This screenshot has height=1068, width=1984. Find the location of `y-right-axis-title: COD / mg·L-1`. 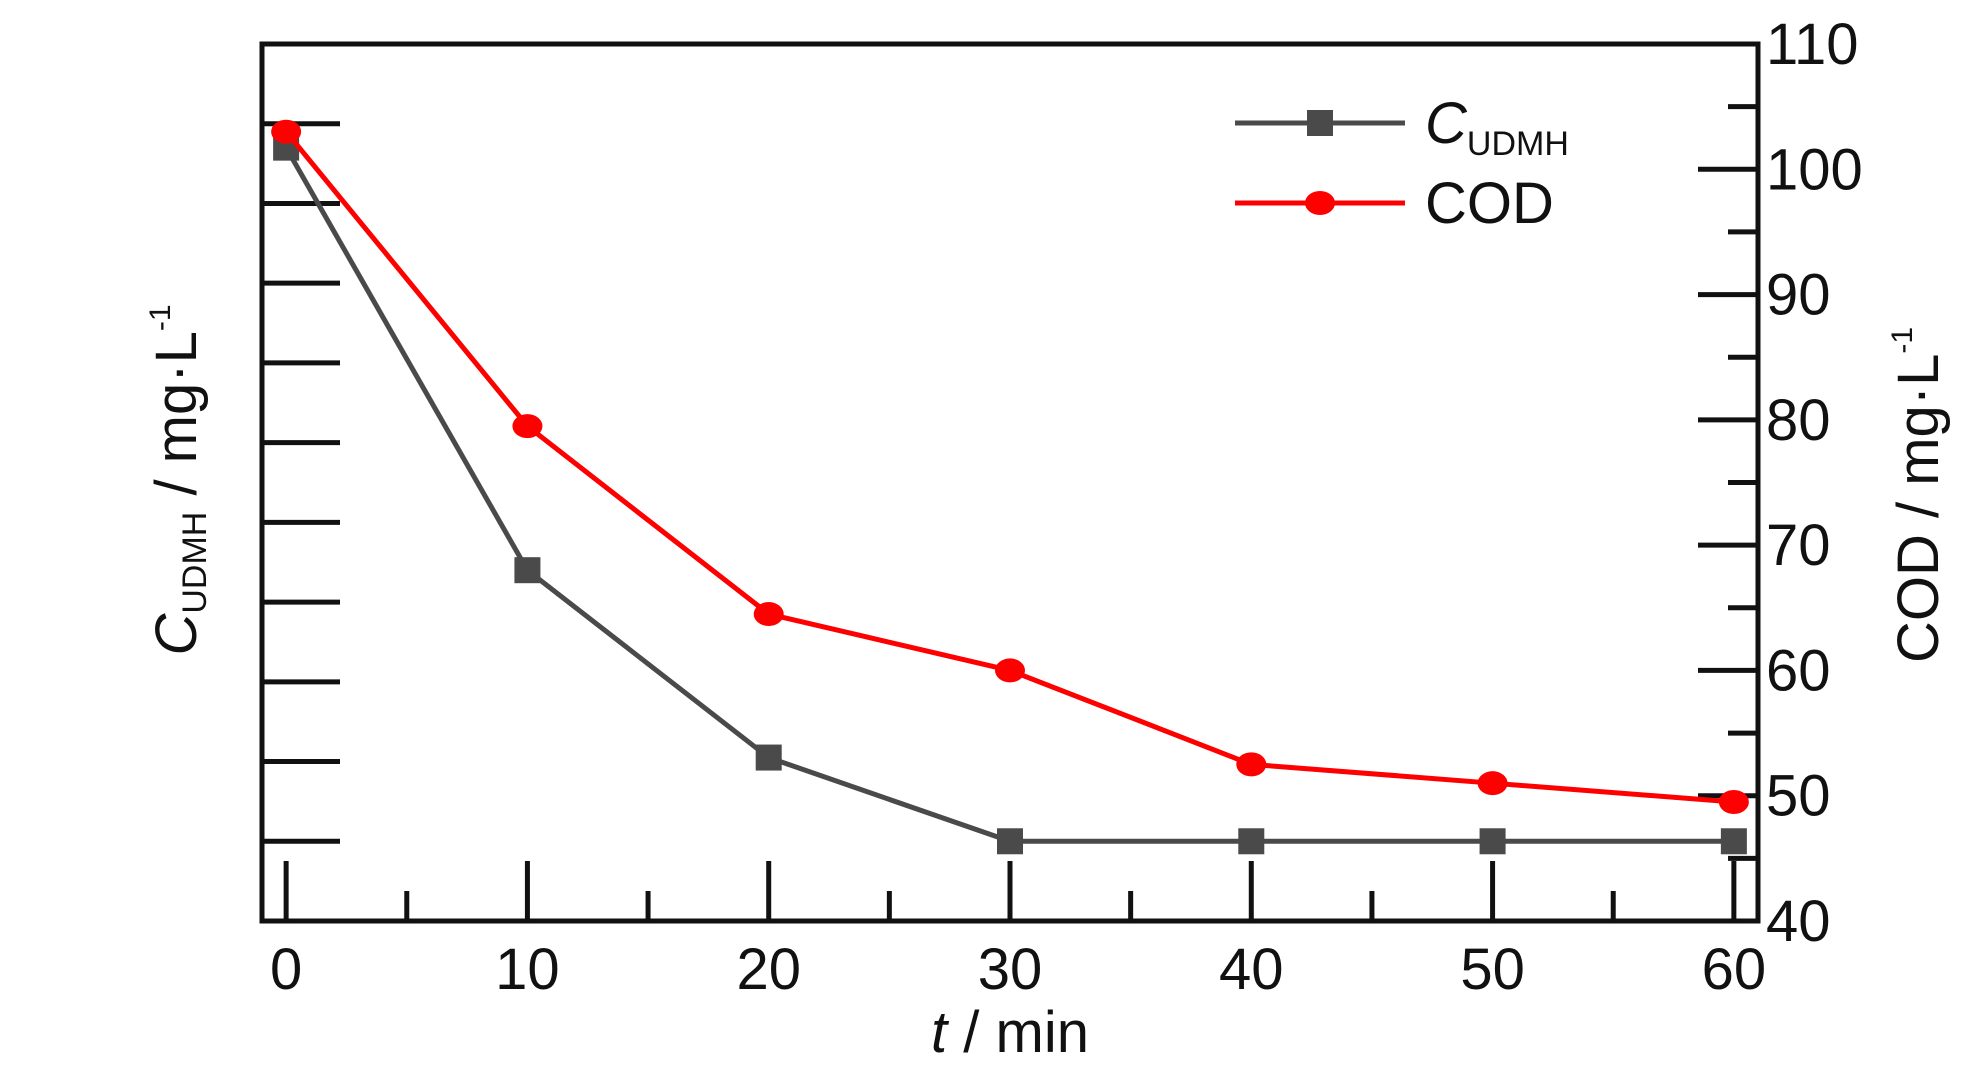

y-right-axis-title: COD / mg·L-1 is located at coordinates (1918, 495).